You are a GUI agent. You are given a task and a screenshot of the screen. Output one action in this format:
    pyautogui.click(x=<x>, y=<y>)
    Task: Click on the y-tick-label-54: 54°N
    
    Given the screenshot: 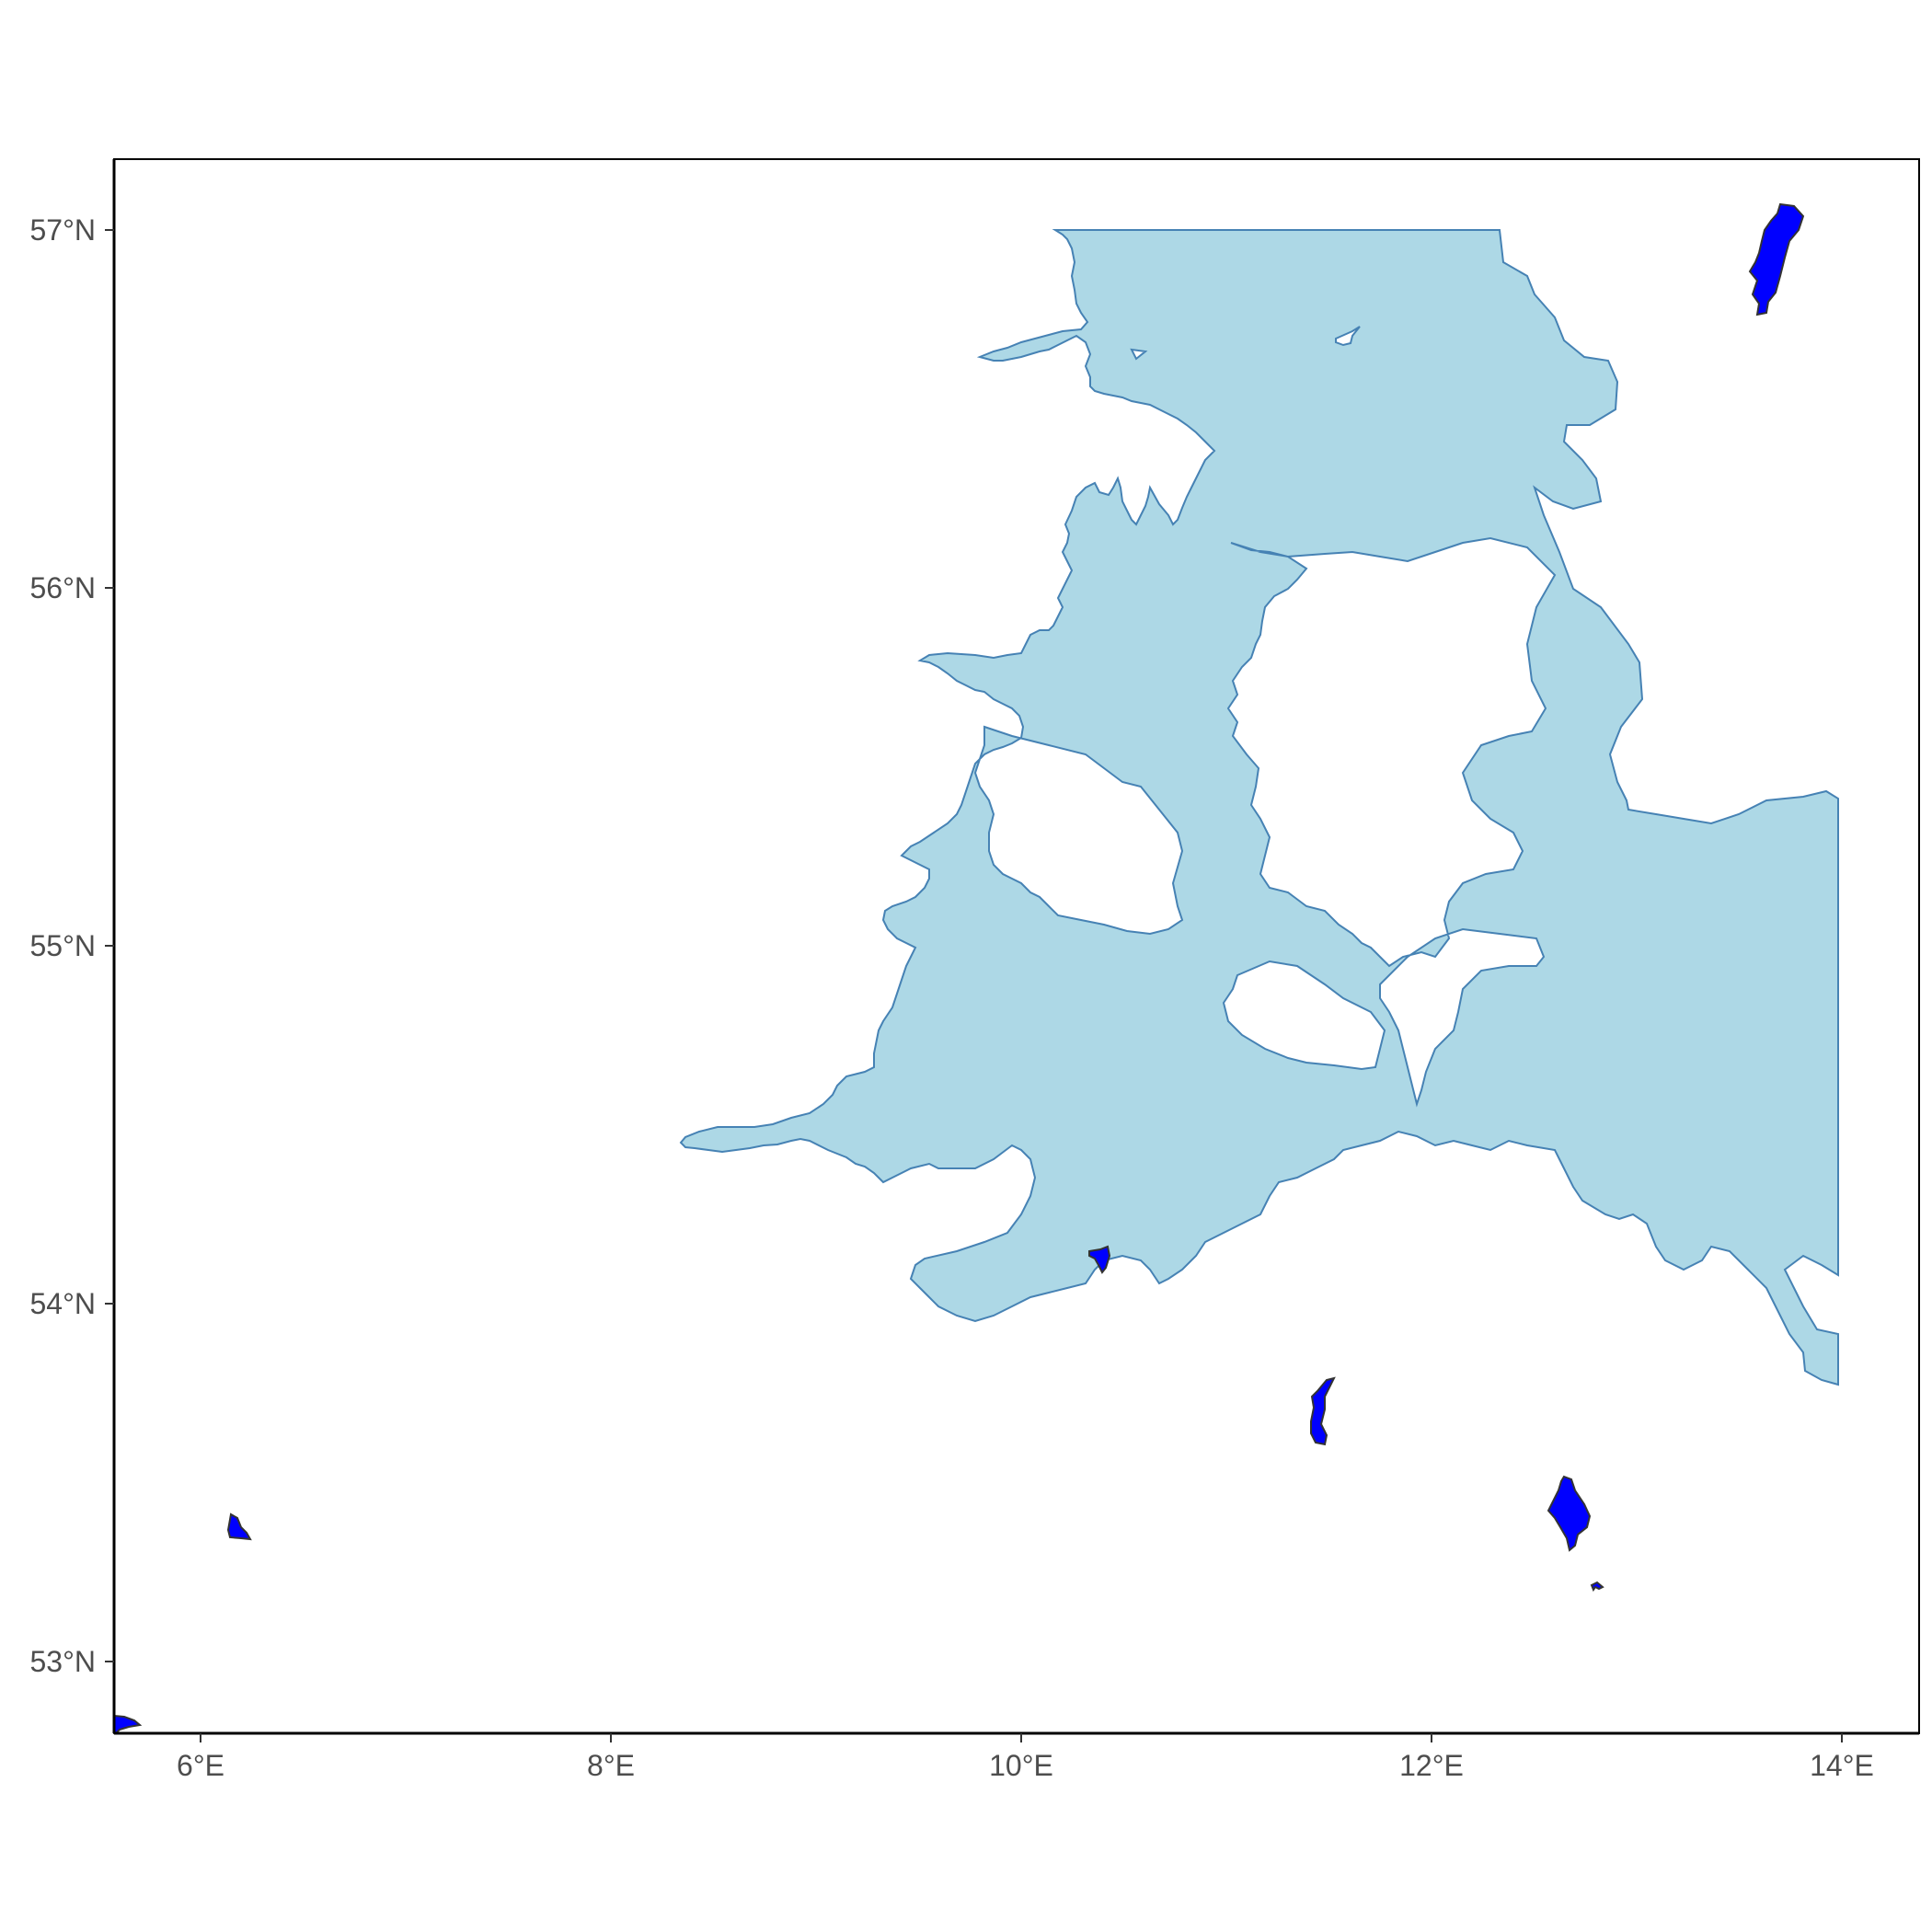 What is the action you would take?
    pyautogui.click(x=63, y=1303)
    